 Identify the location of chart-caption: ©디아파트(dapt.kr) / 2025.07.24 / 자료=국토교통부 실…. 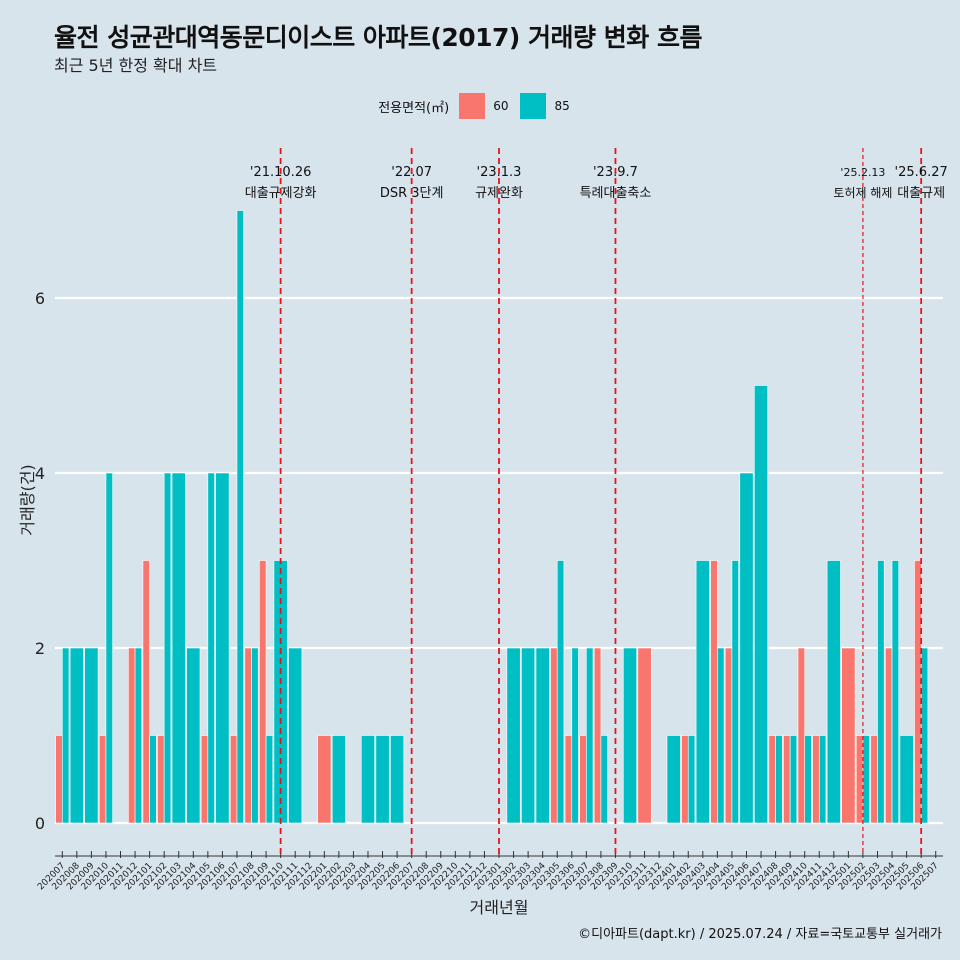
(760, 934).